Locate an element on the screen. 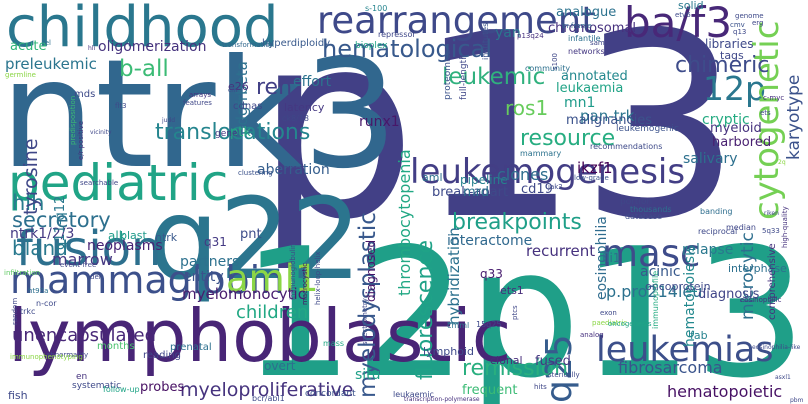 This screenshot has height=404, width=808. cloud-word-5q33: 5q33 is located at coordinates (771, 231).